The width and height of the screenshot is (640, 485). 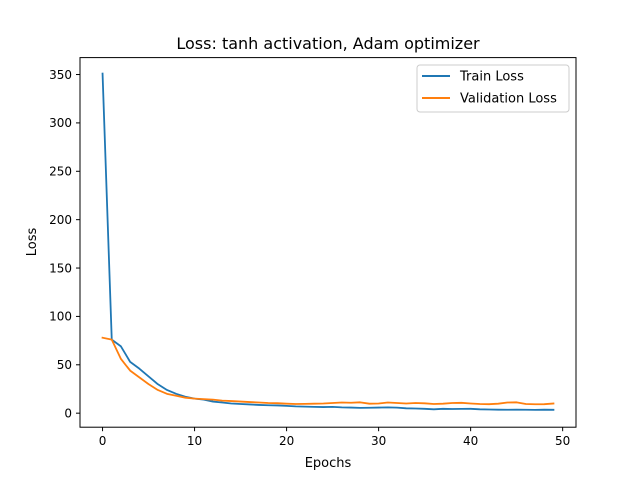 What do you see at coordinates (60, 172) in the screenshot?
I see `y-tick-label: 250` at bounding box center [60, 172].